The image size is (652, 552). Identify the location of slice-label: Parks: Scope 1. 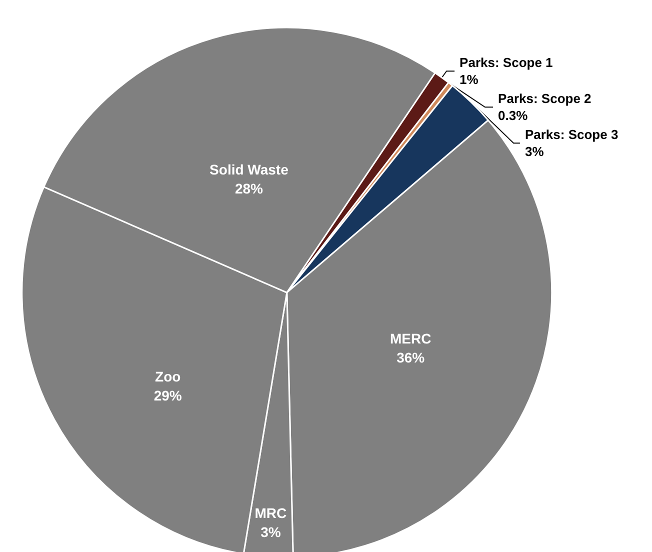
(506, 62).